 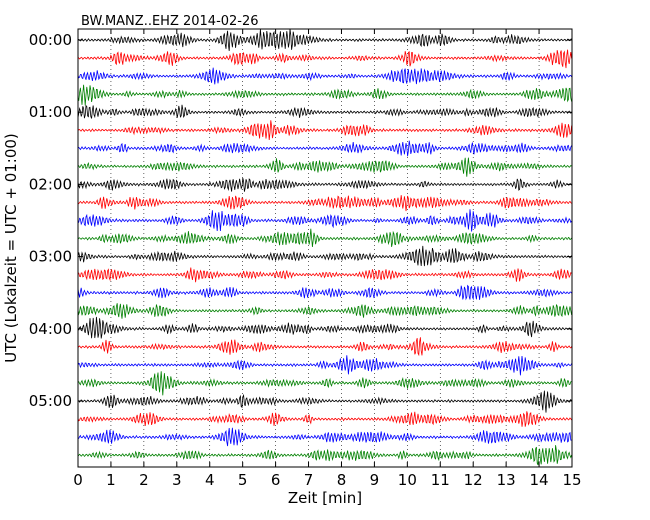 What do you see at coordinates (506, 480) in the screenshot?
I see `x-tick-label: 13` at bounding box center [506, 480].